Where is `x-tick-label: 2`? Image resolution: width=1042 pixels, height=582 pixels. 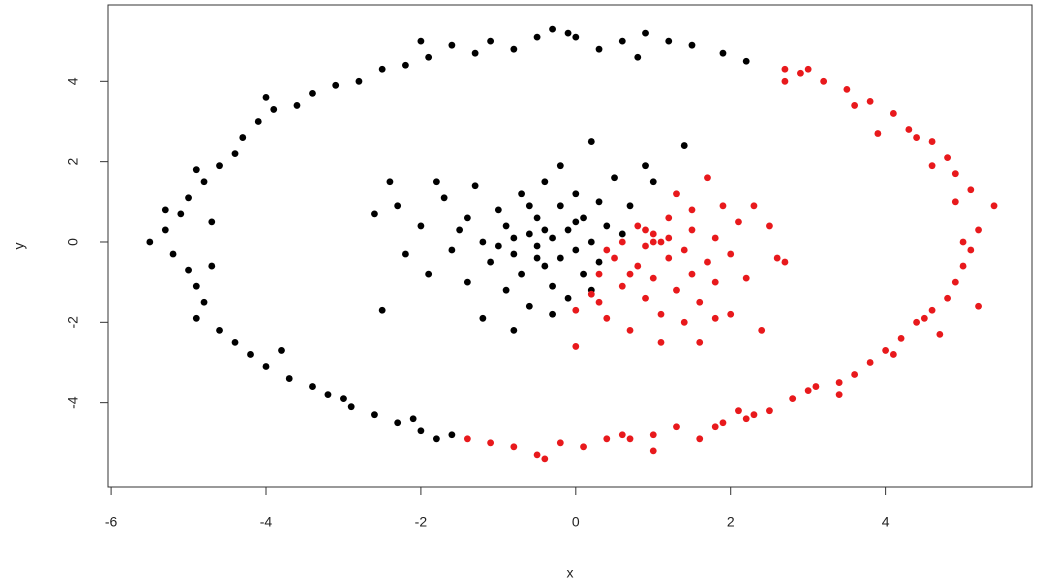 x-tick-label: 2 is located at coordinates (731, 522).